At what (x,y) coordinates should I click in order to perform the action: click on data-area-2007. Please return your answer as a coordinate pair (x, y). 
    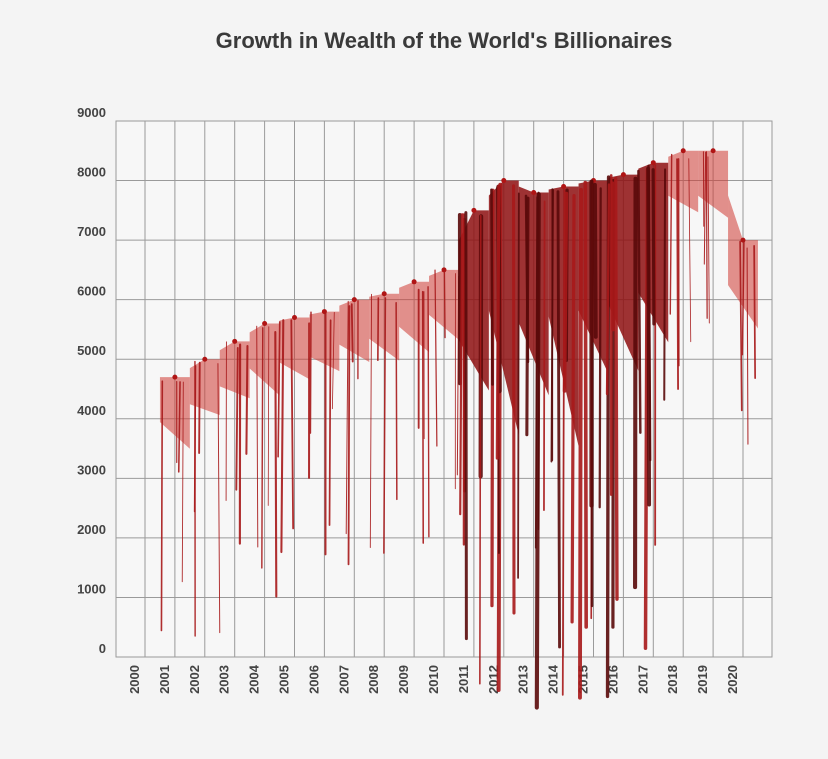
    Looking at the image, I should click on (354, 330).